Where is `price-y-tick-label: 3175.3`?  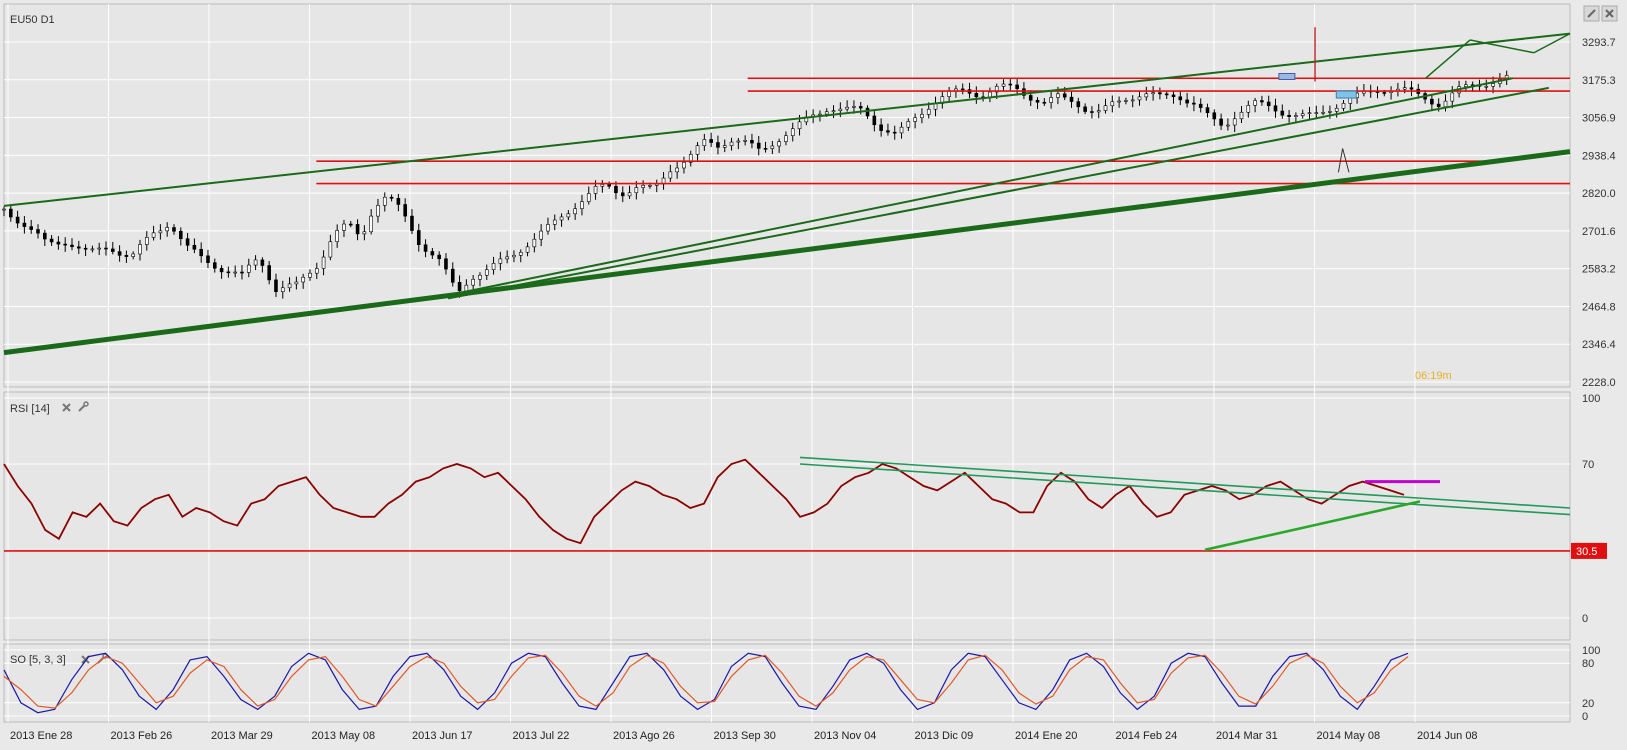 price-y-tick-label: 3175.3 is located at coordinates (1599, 81).